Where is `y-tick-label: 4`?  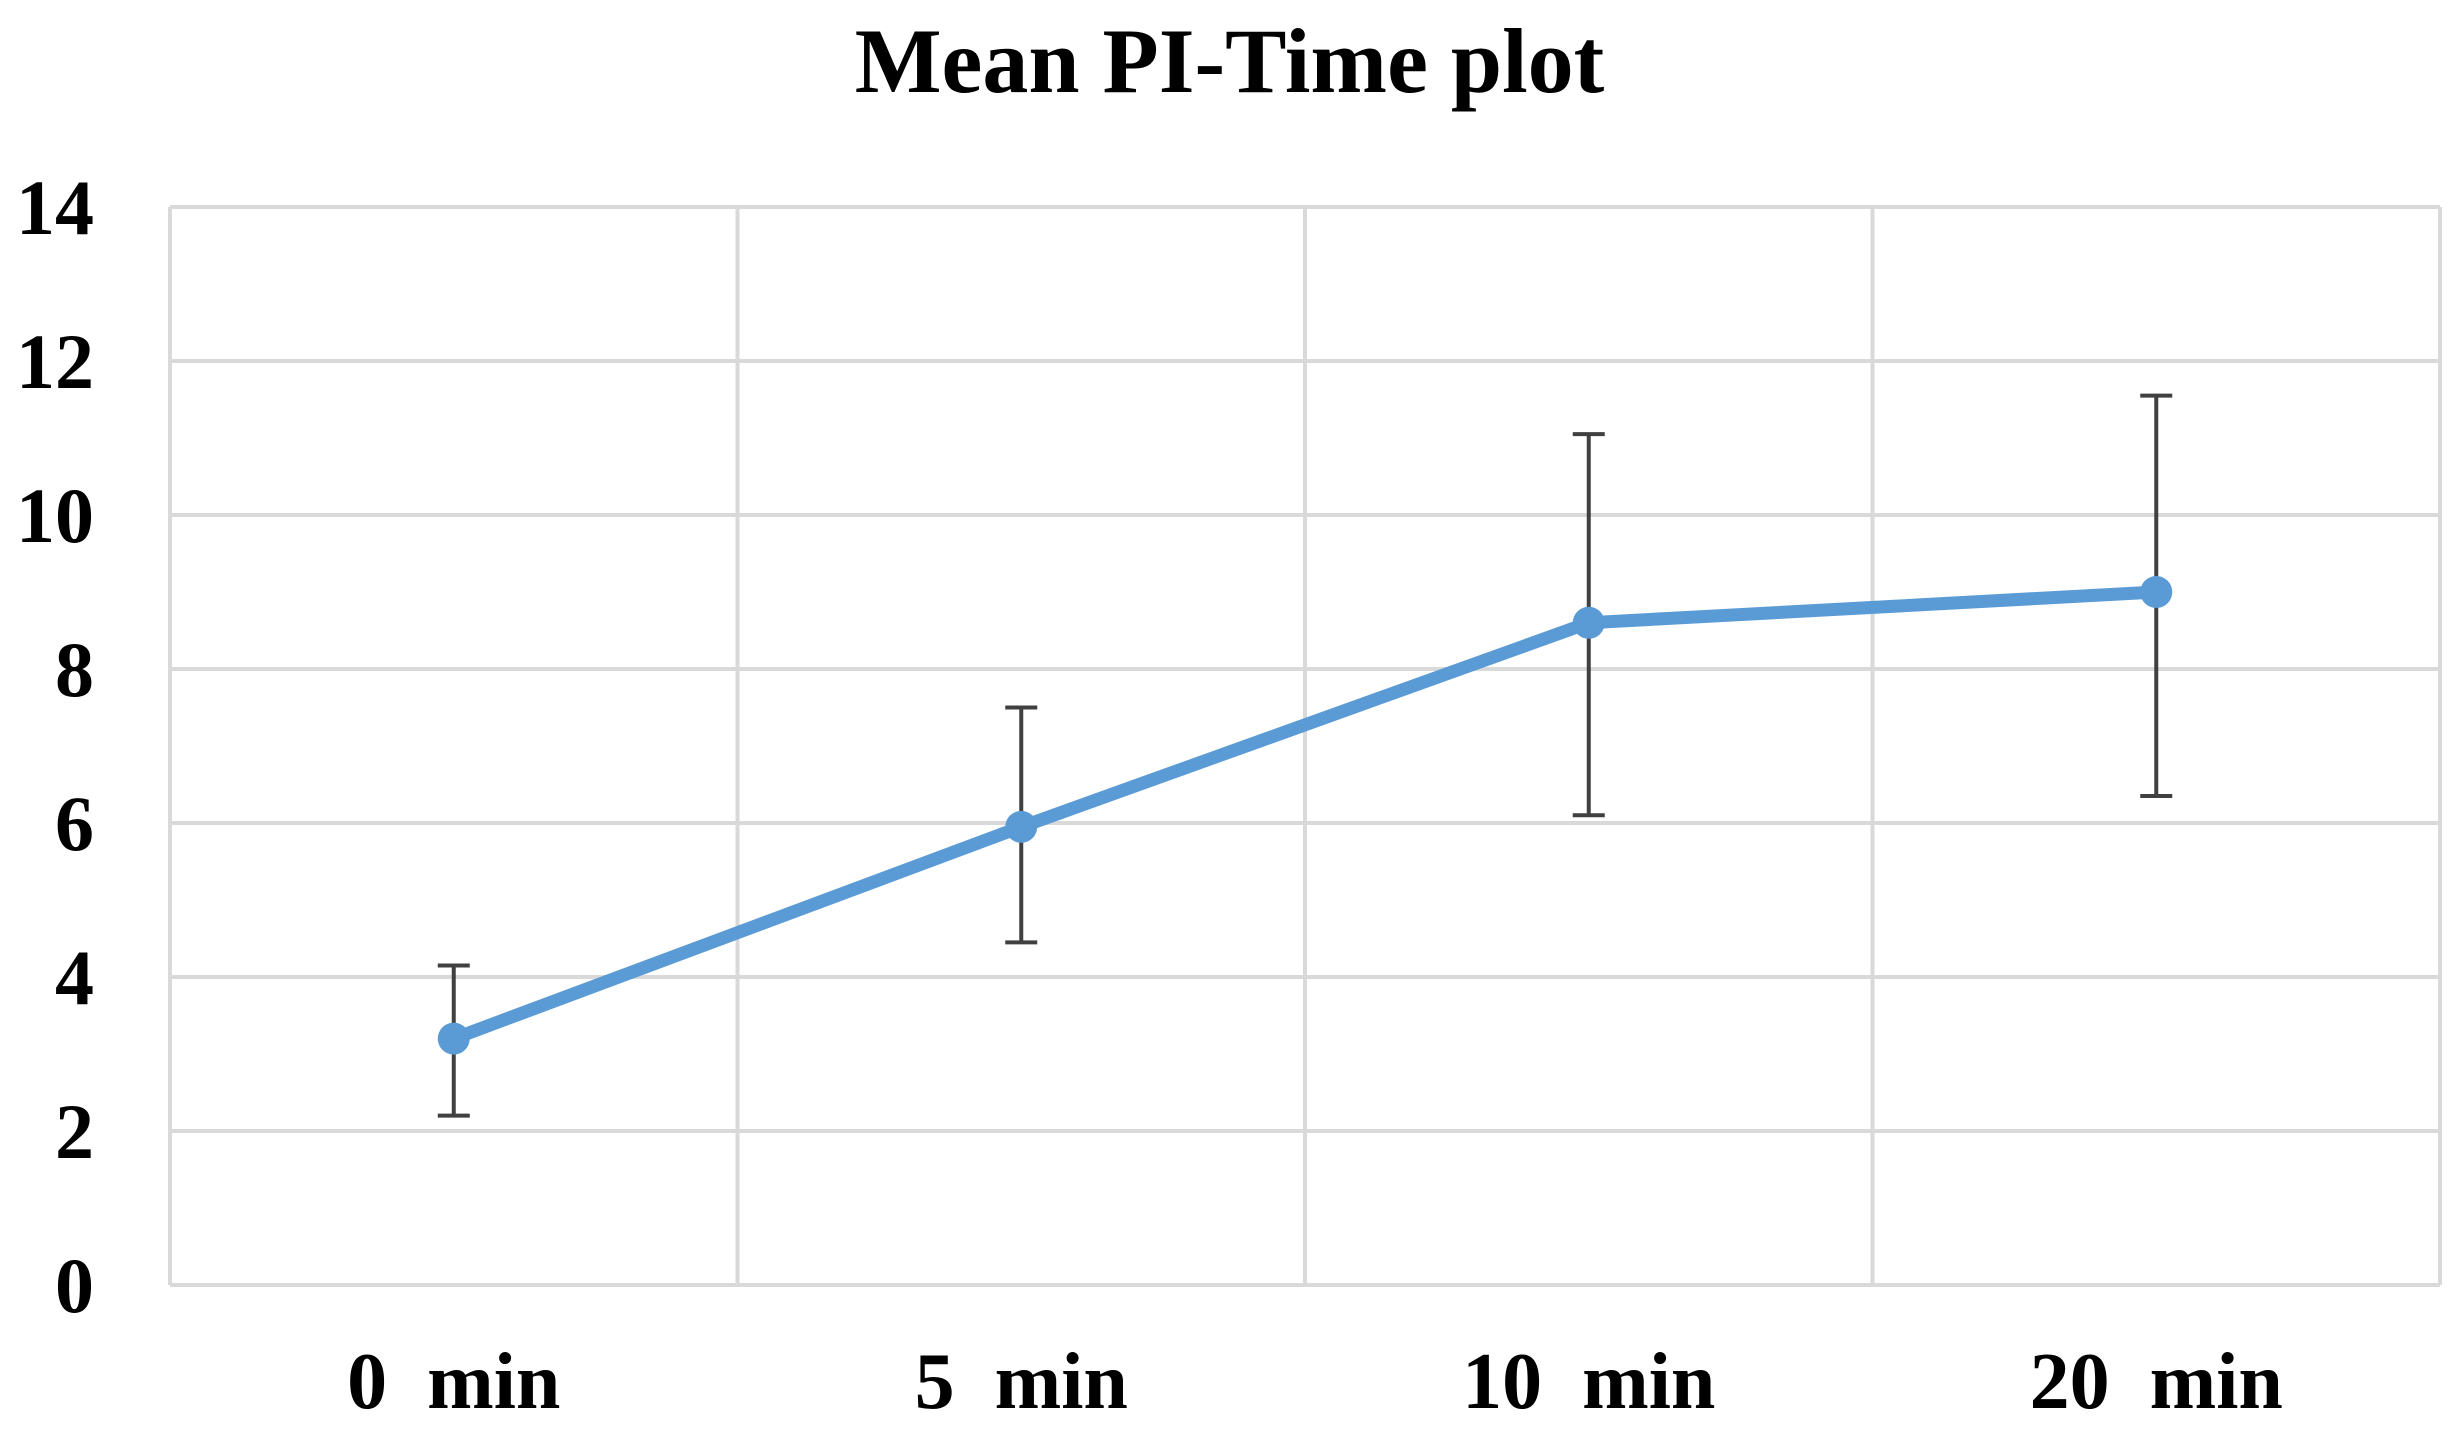 y-tick-label: 4 is located at coordinates (74, 977).